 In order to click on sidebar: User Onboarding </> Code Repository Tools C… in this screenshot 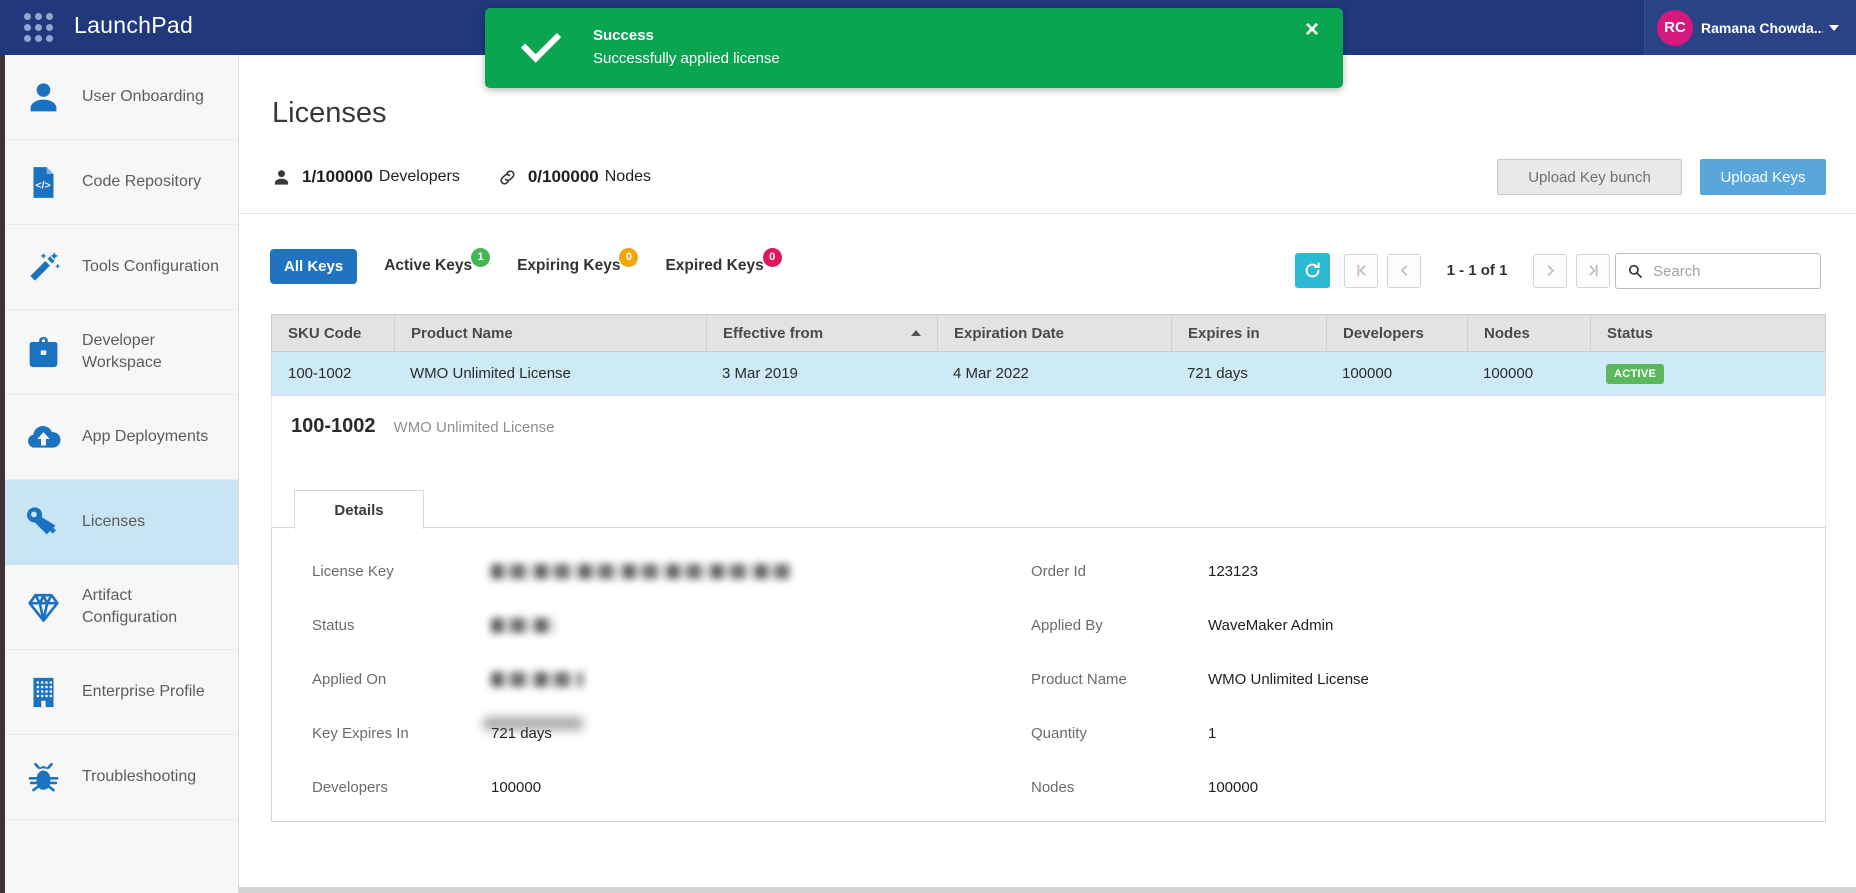, I will do `click(119, 474)`.